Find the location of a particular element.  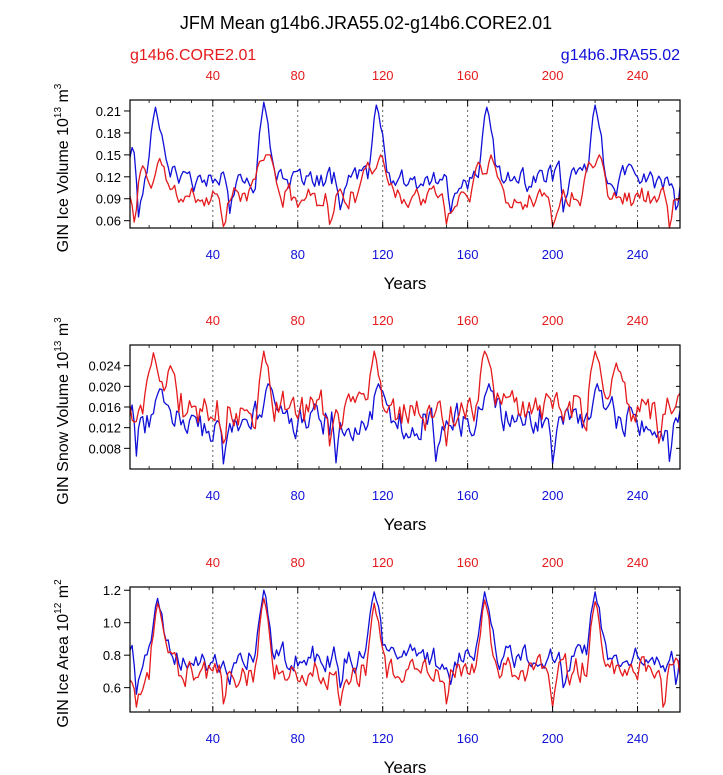

chart-title: JFM Mean g14b6.JRA55.02-g14b6.CORE2.01 is located at coordinates (366, 23).